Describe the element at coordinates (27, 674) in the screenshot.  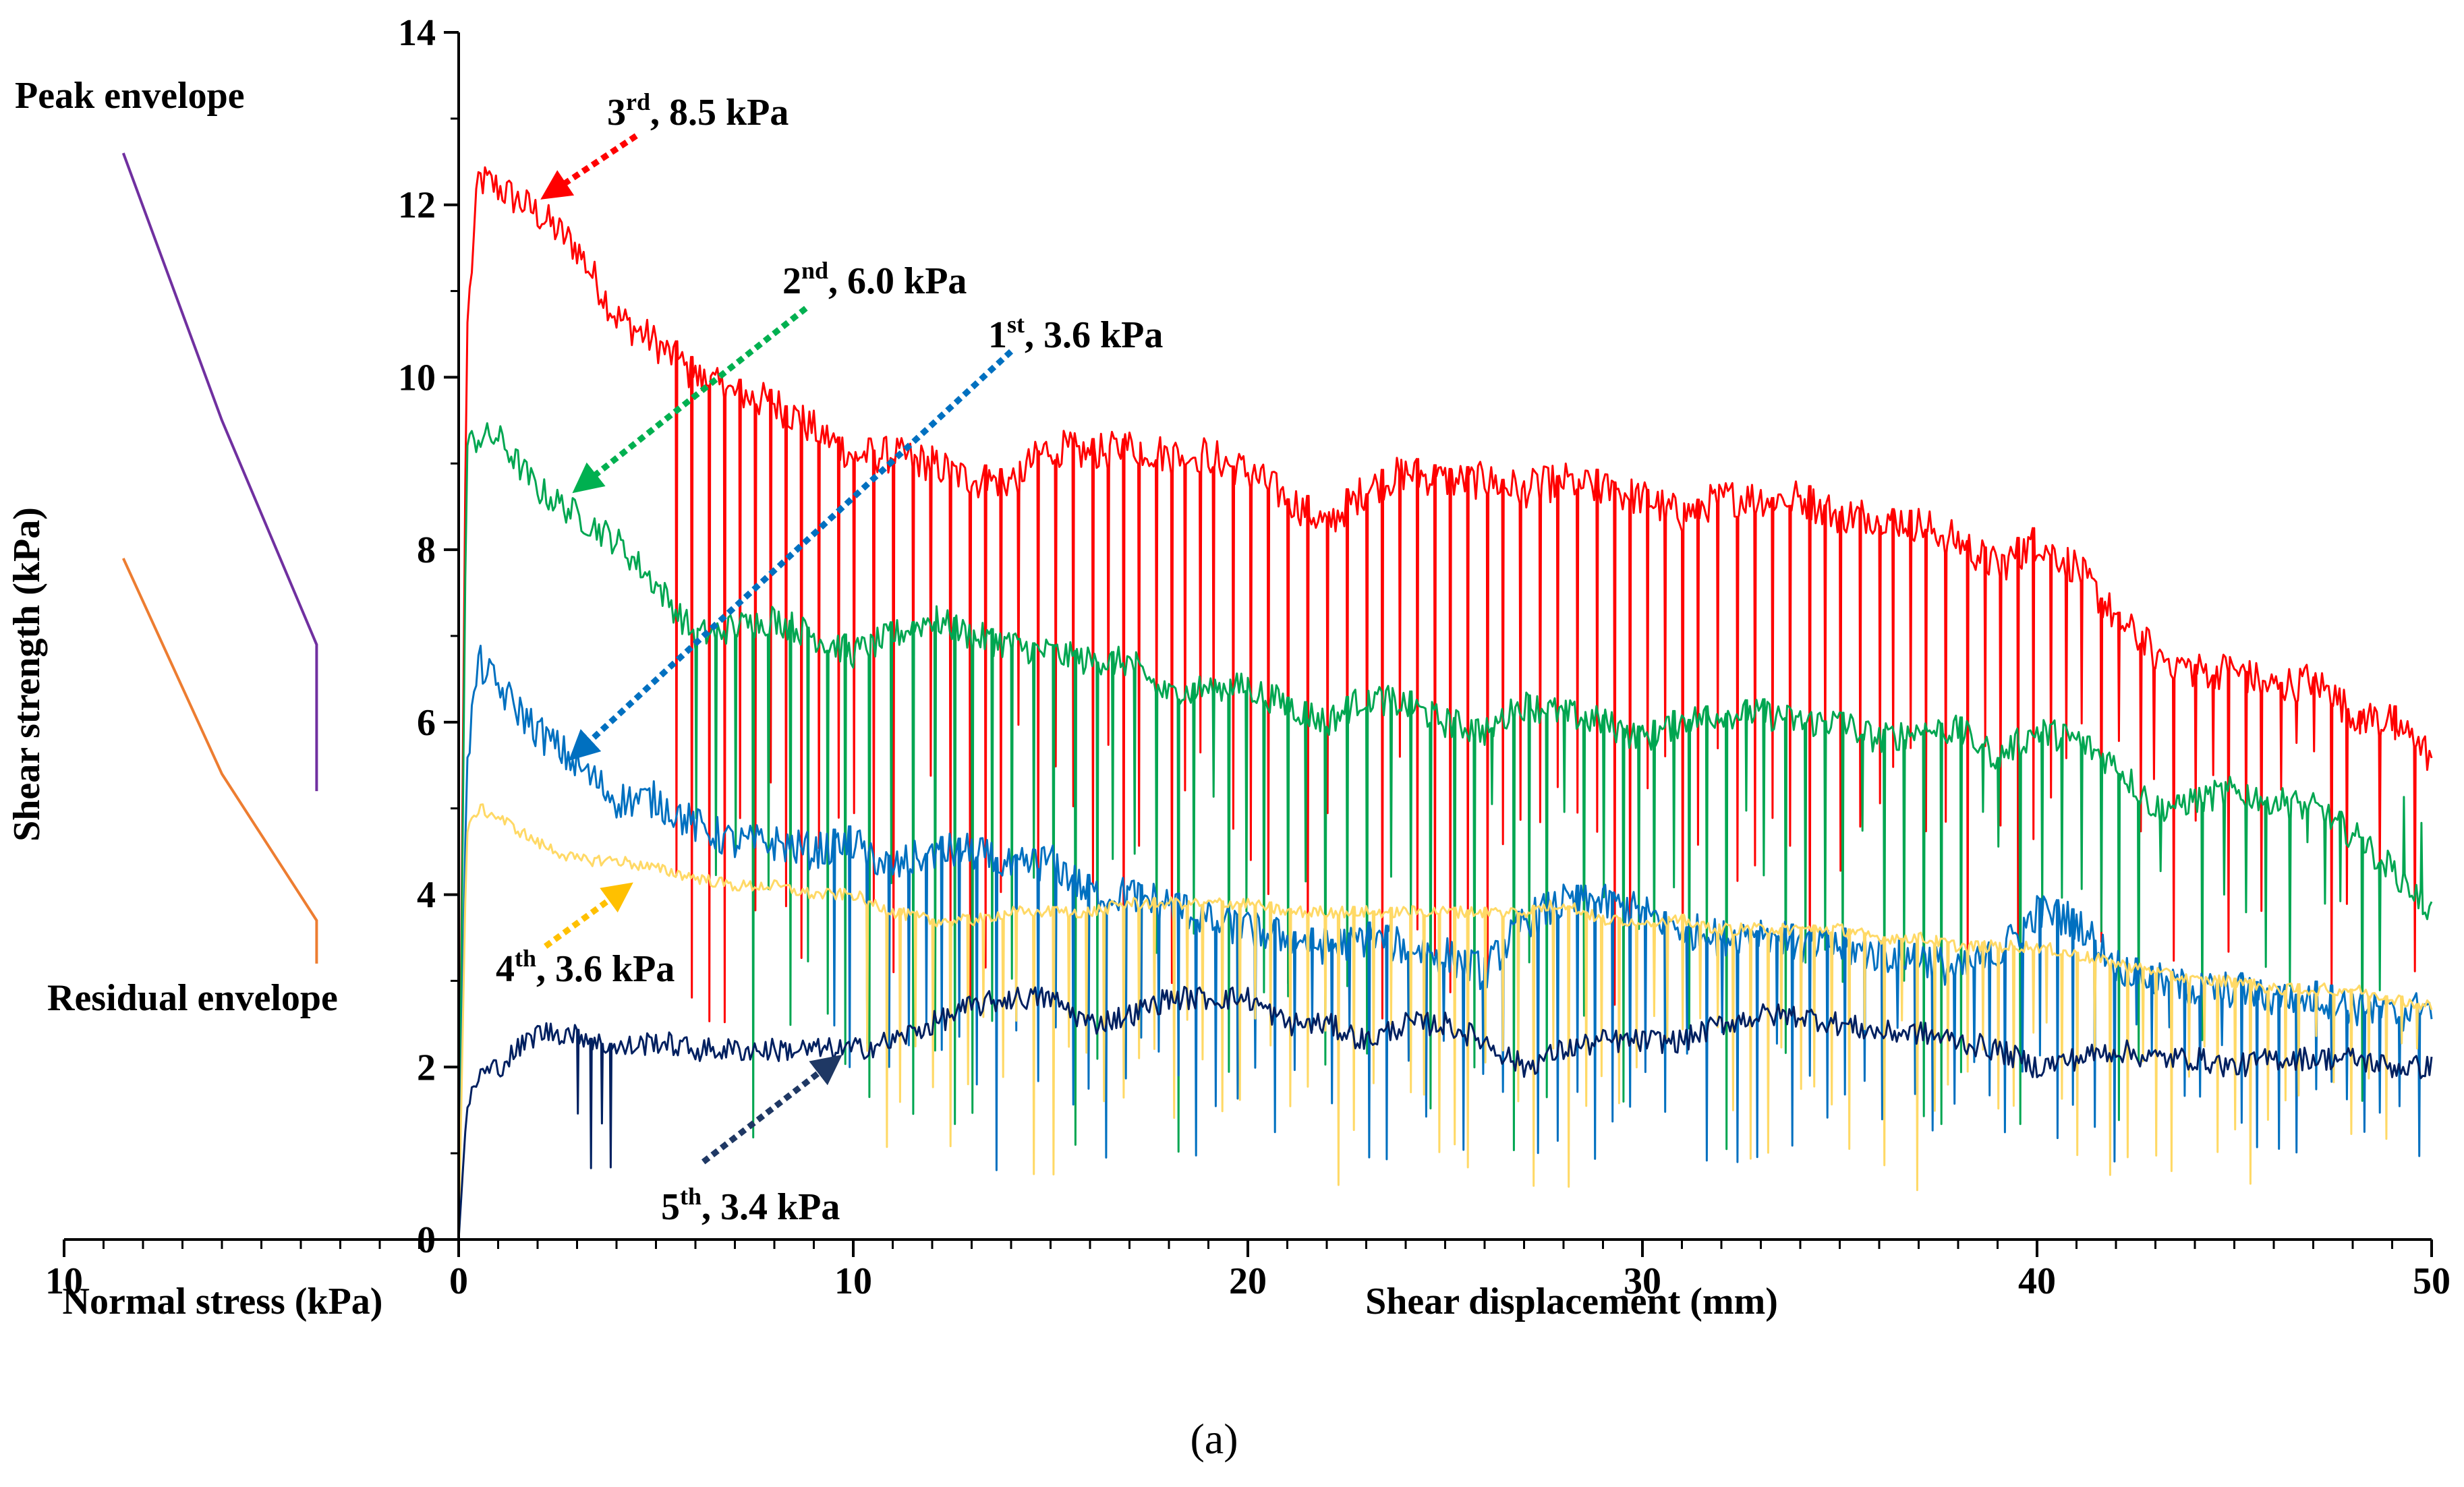
I see `y-axis-title: Shear strength (kPa)` at that location.